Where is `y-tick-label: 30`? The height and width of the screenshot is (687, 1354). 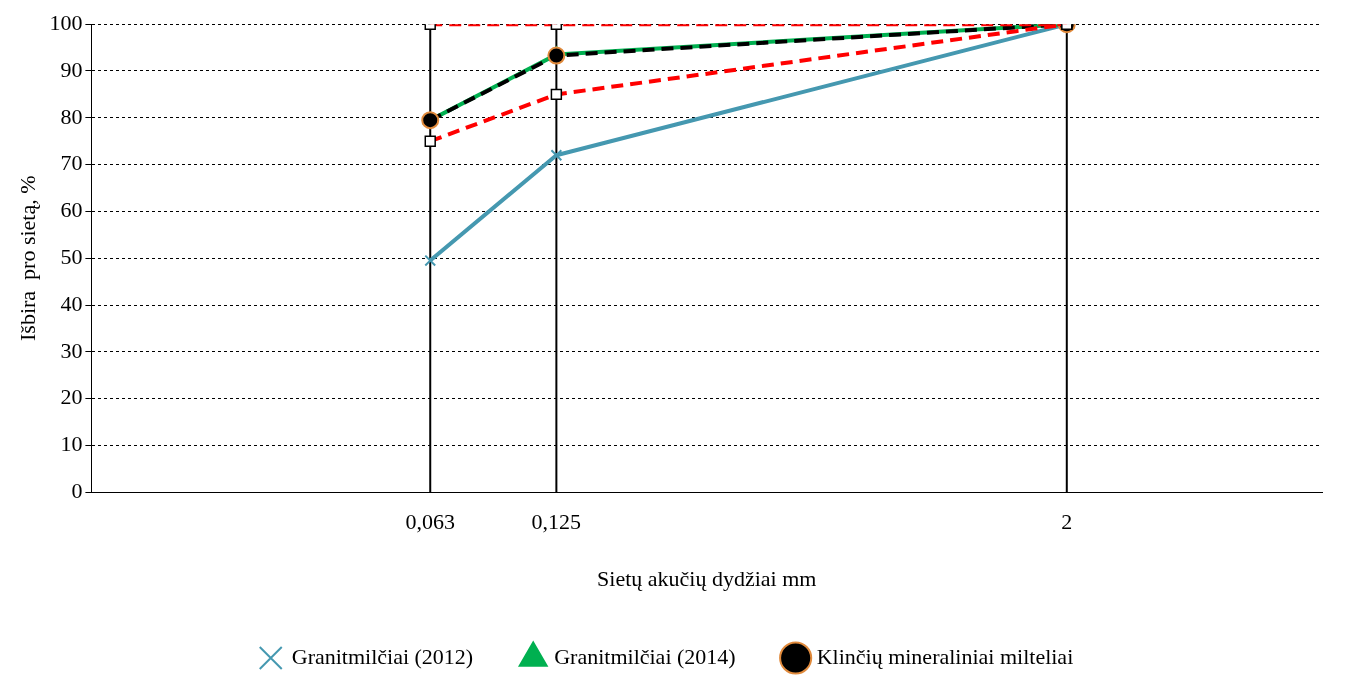
y-tick-label: 30 is located at coordinates (71, 350).